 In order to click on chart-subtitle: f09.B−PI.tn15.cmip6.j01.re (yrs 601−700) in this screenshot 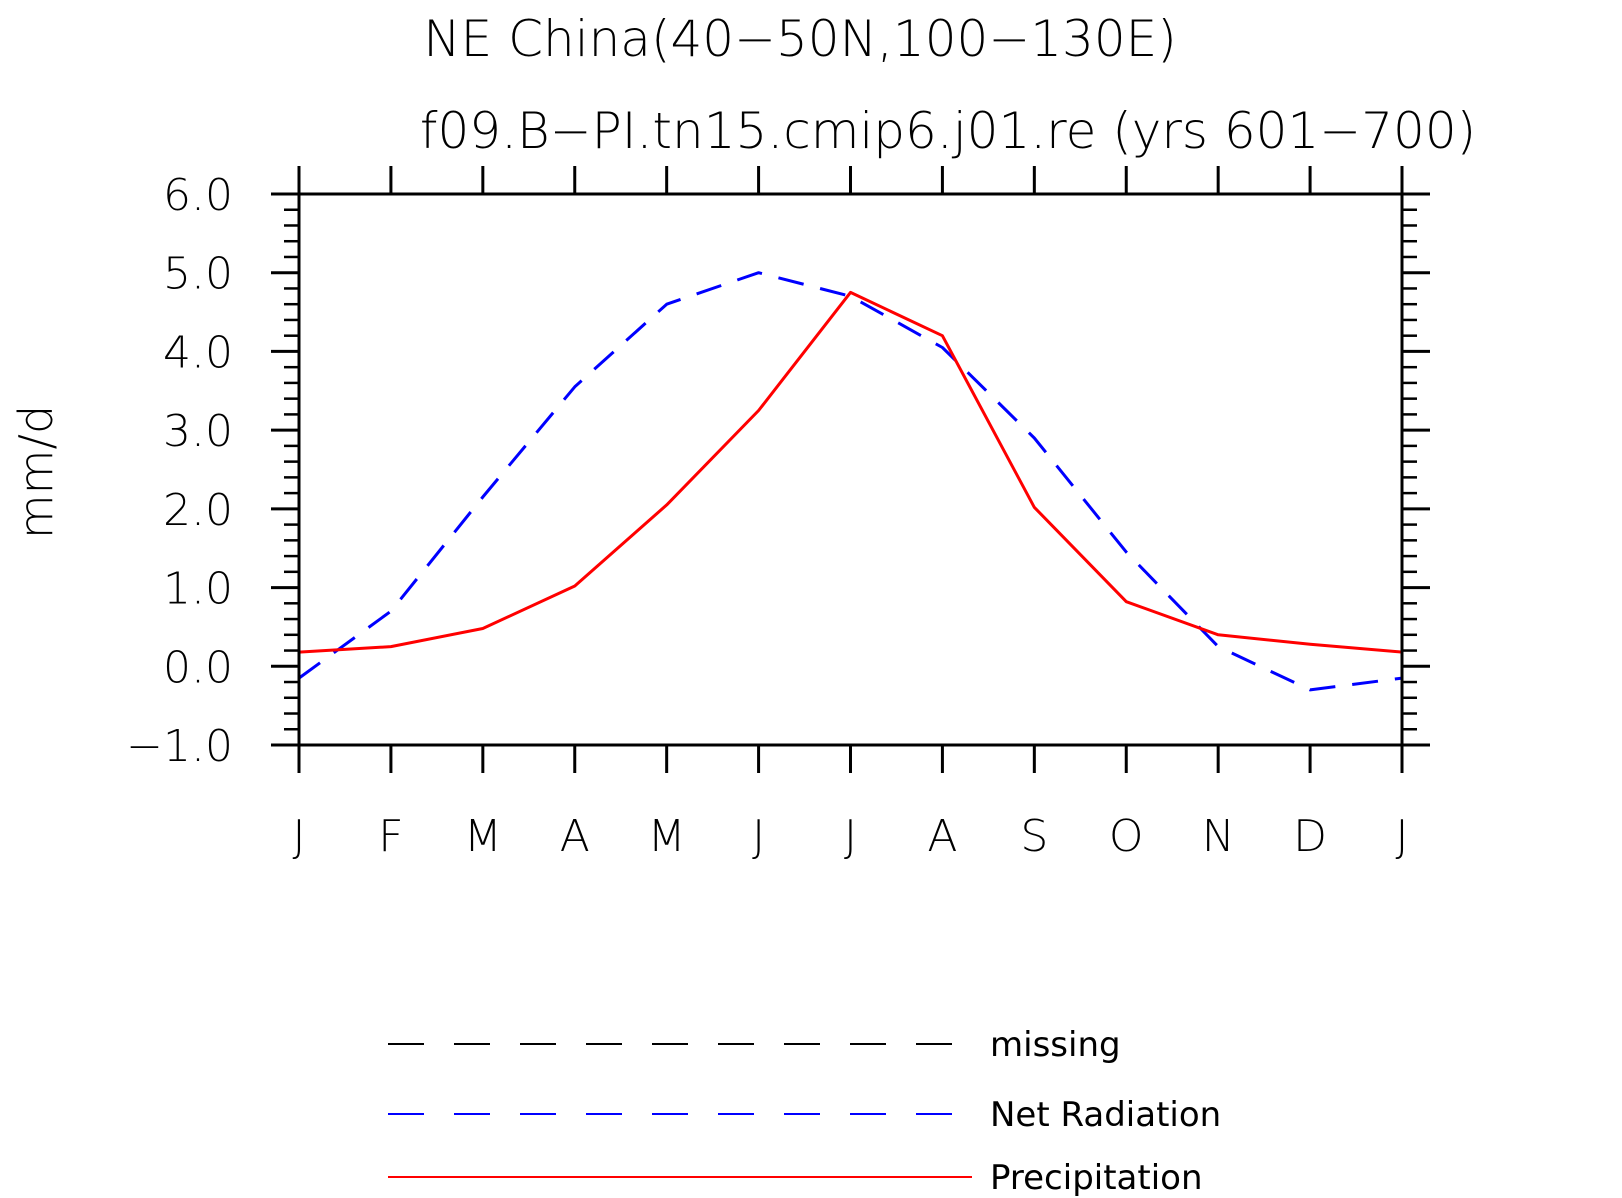, I will do `click(948, 131)`.